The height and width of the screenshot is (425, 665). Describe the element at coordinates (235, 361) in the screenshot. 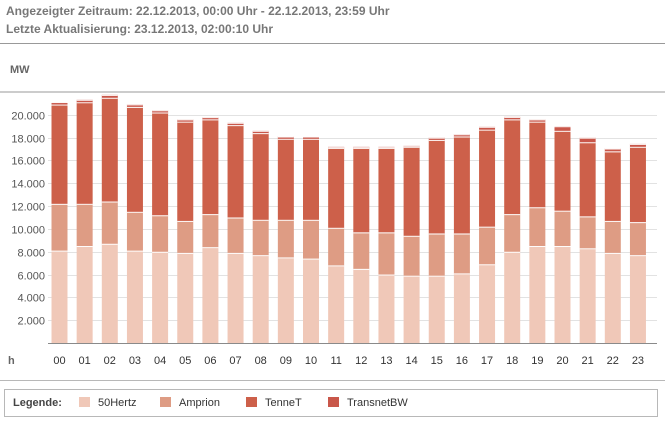

I see `x-tick-label: 07` at that location.